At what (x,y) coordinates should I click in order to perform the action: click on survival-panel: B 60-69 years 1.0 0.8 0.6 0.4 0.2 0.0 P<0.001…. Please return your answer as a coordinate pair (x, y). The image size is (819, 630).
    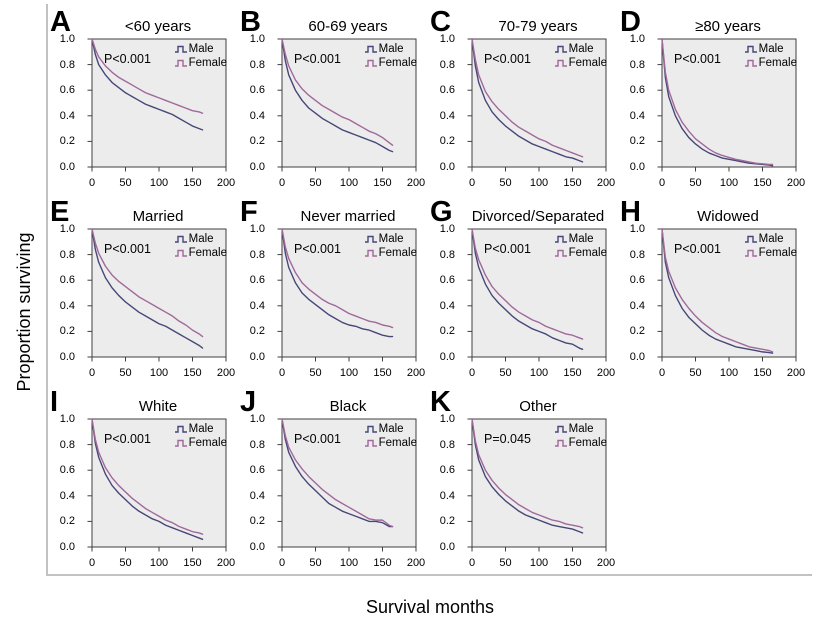
    Looking at the image, I should click on (335, 99).